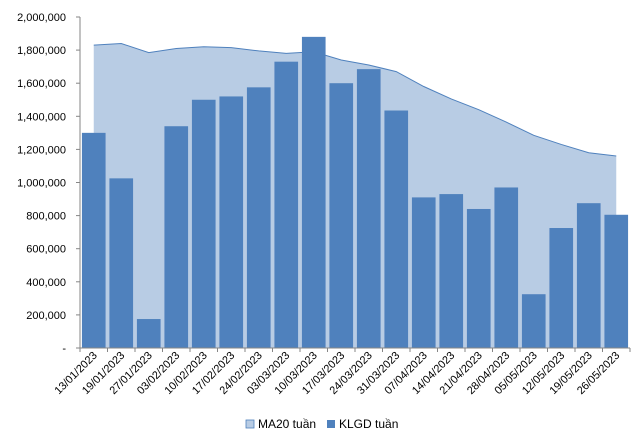  What do you see at coordinates (41, 117) in the screenshot?
I see `y-tick-label-7: 1,400,000` at bounding box center [41, 117].